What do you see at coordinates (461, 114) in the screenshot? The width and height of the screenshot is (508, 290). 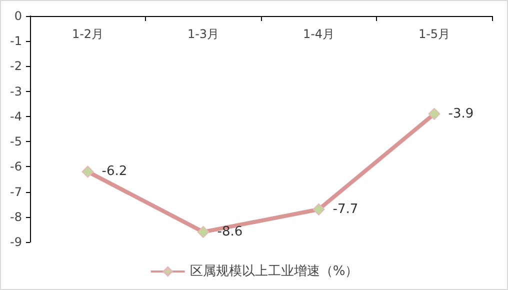 I see `data-label: -3.9` at bounding box center [461, 114].